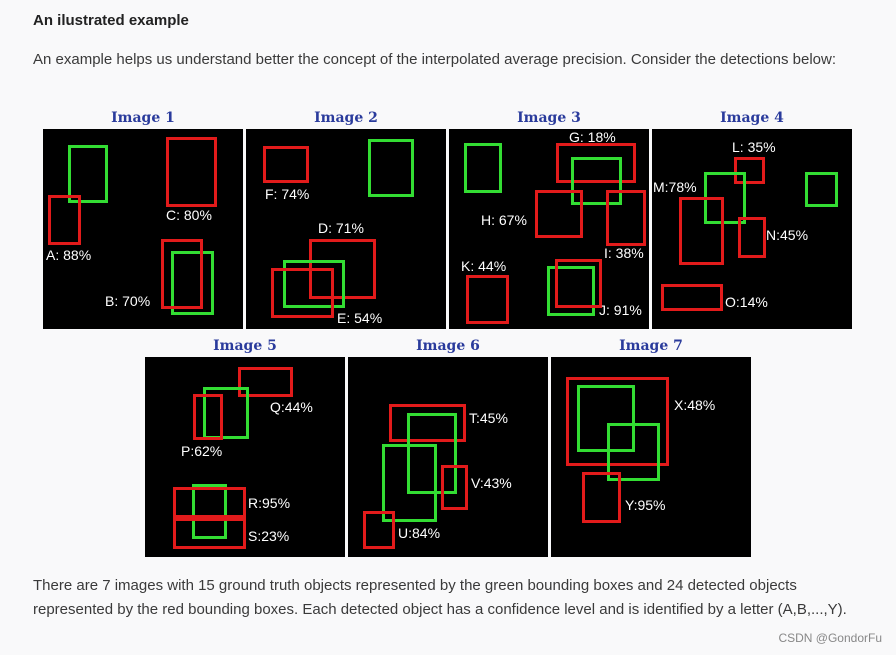  What do you see at coordinates (245, 346) in the screenshot?
I see `image-5-caption: Image 5` at bounding box center [245, 346].